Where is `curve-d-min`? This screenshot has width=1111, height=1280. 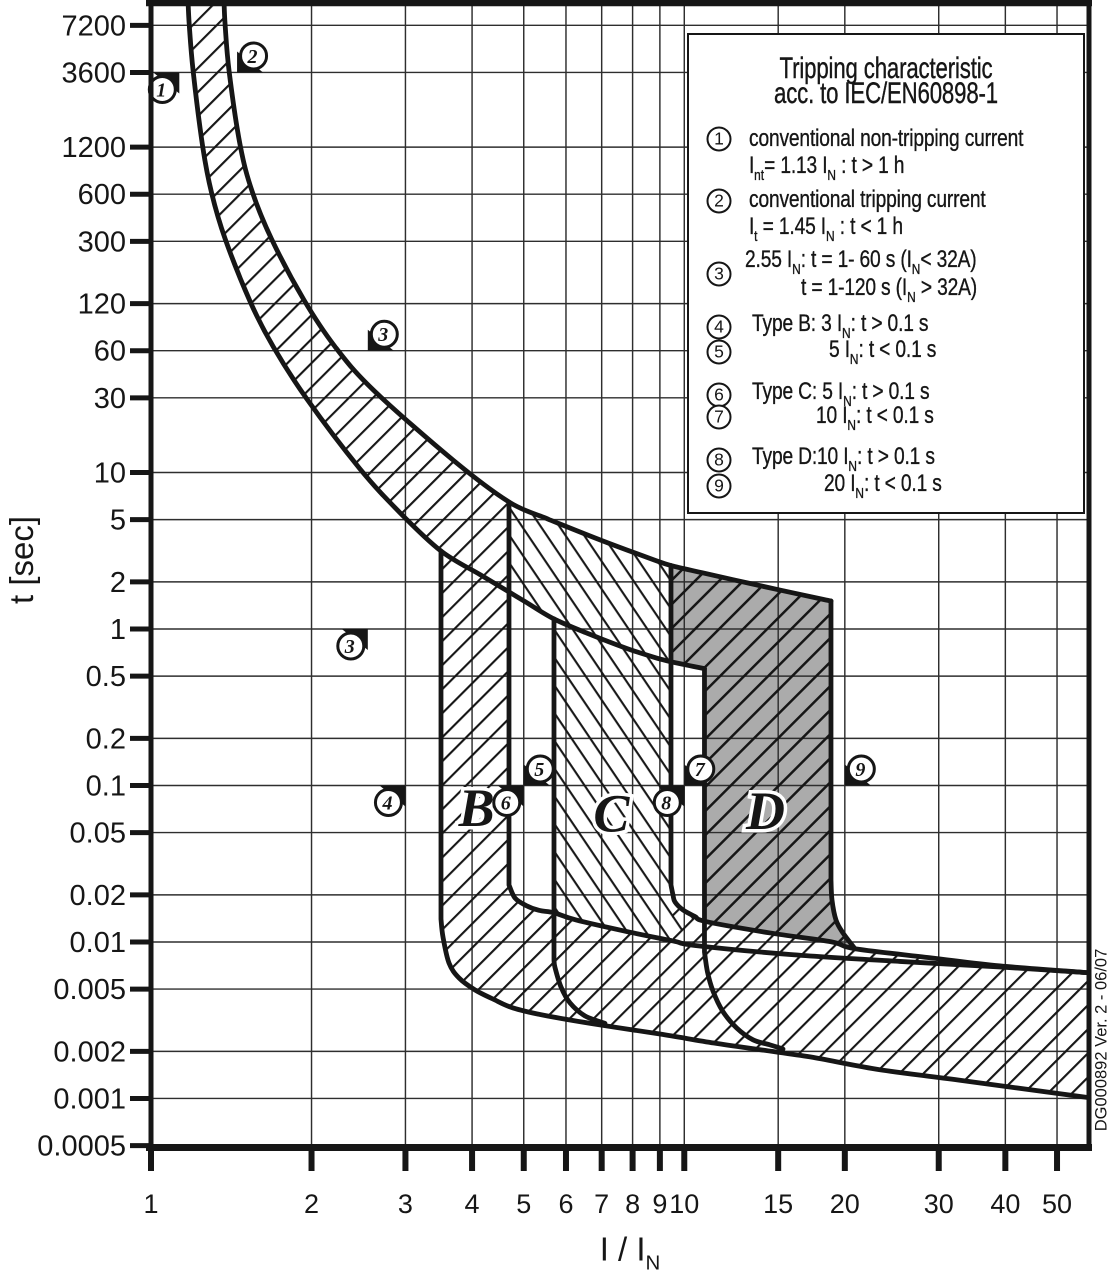
curve-d-min is located at coordinates (744, 859).